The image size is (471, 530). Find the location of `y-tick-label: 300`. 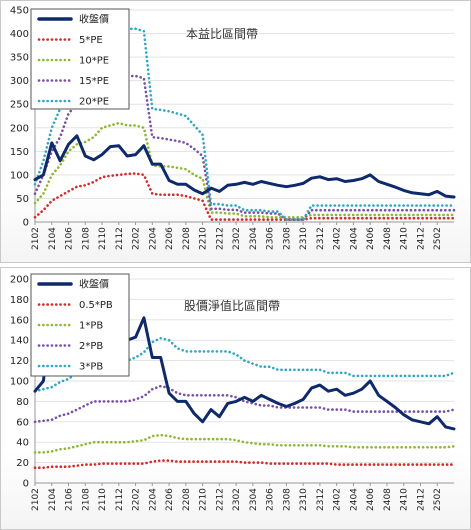

y-tick-label: 300 is located at coordinates (19, 81).